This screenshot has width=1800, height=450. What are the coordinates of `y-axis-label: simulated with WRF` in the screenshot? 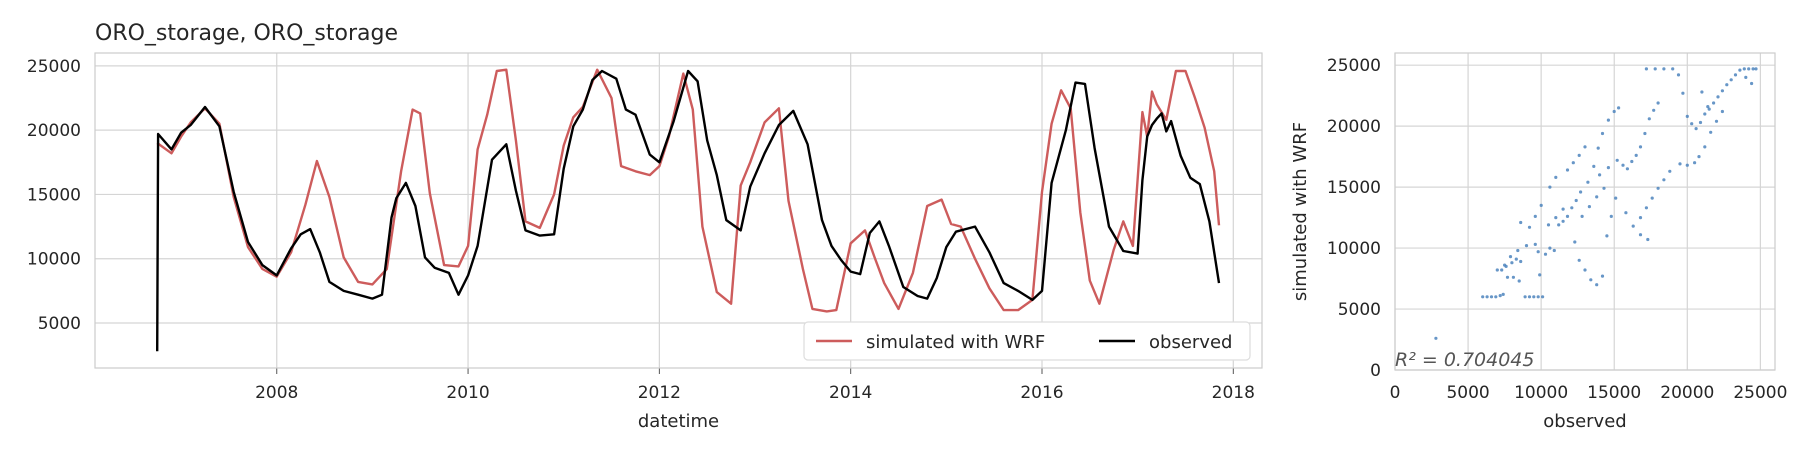 It's located at (1300, 211).